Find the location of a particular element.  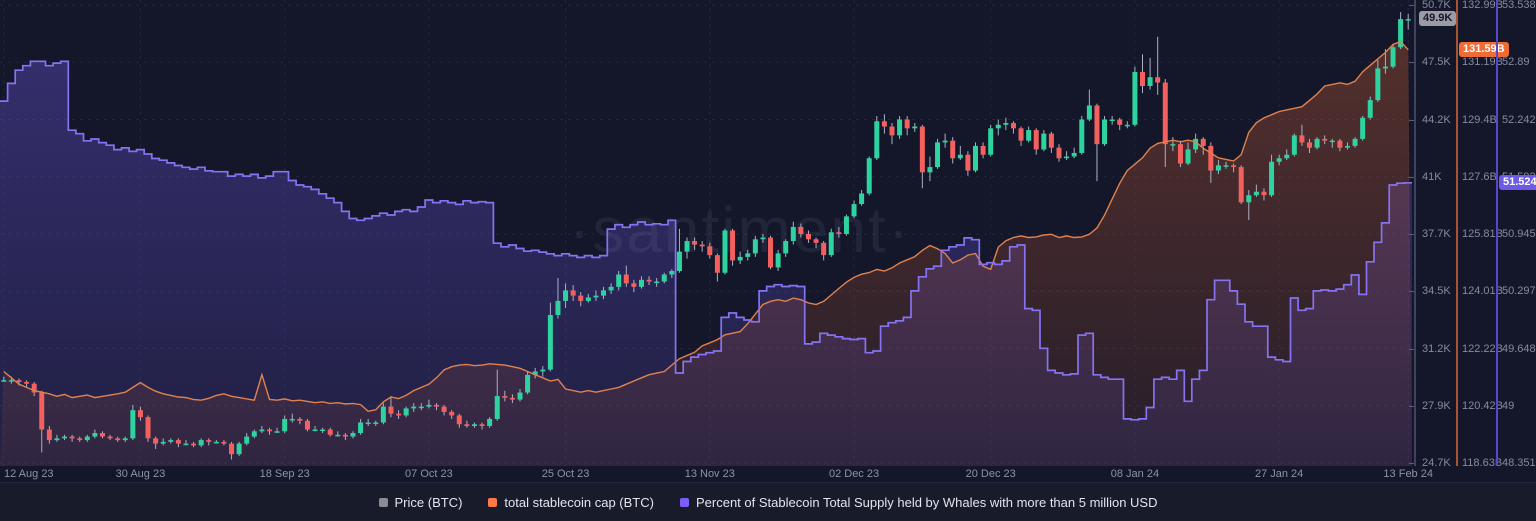

date-label: 25 Oct 23 is located at coordinates (565, 474).